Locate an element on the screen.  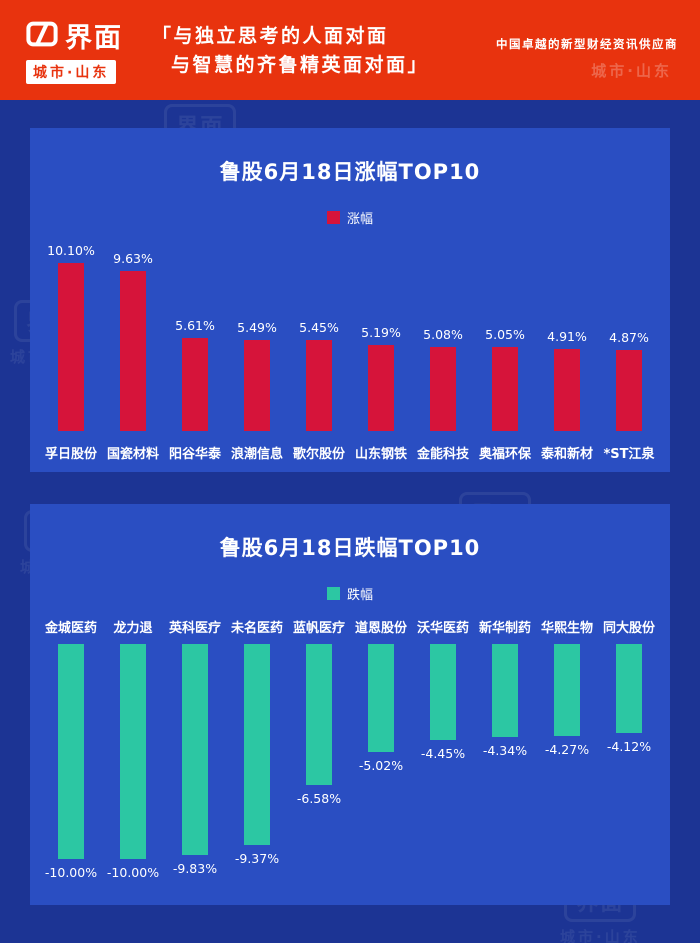
losers-legend: 跌幅 is located at coordinates (350, 593).